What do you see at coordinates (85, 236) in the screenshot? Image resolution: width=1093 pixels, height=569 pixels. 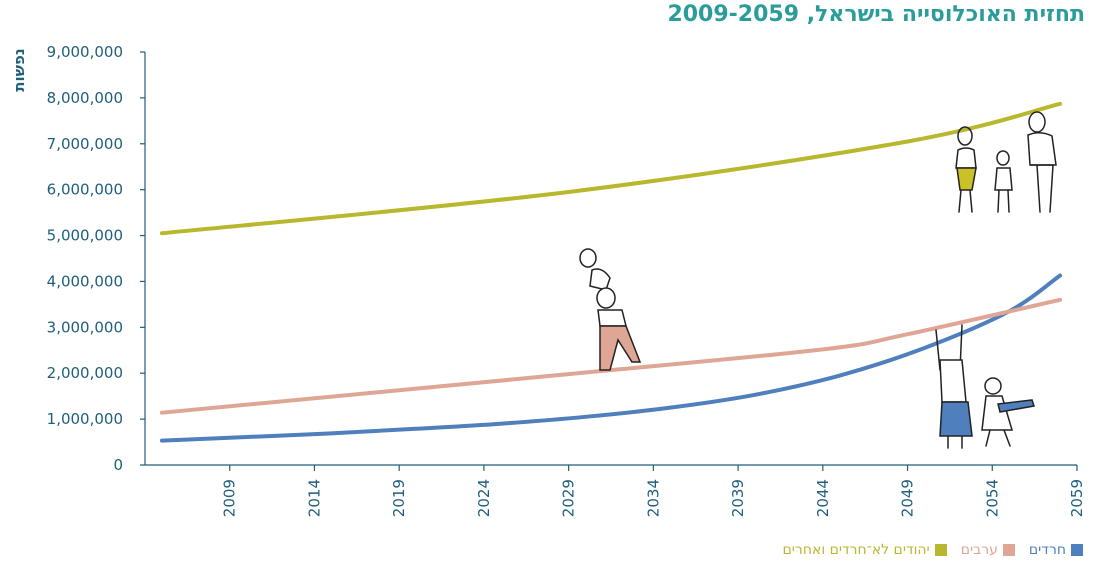 I see `y-tick-label: 5,000,000` at bounding box center [85, 236].